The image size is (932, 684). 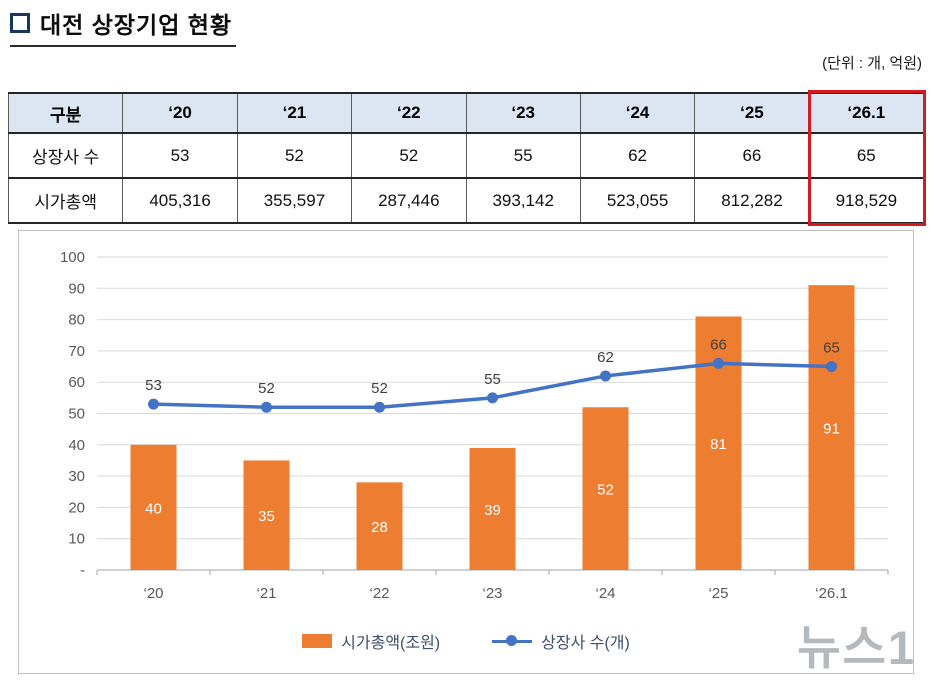 What do you see at coordinates (605, 593) in the screenshot?
I see `svg-text: ‘24` at bounding box center [605, 593].